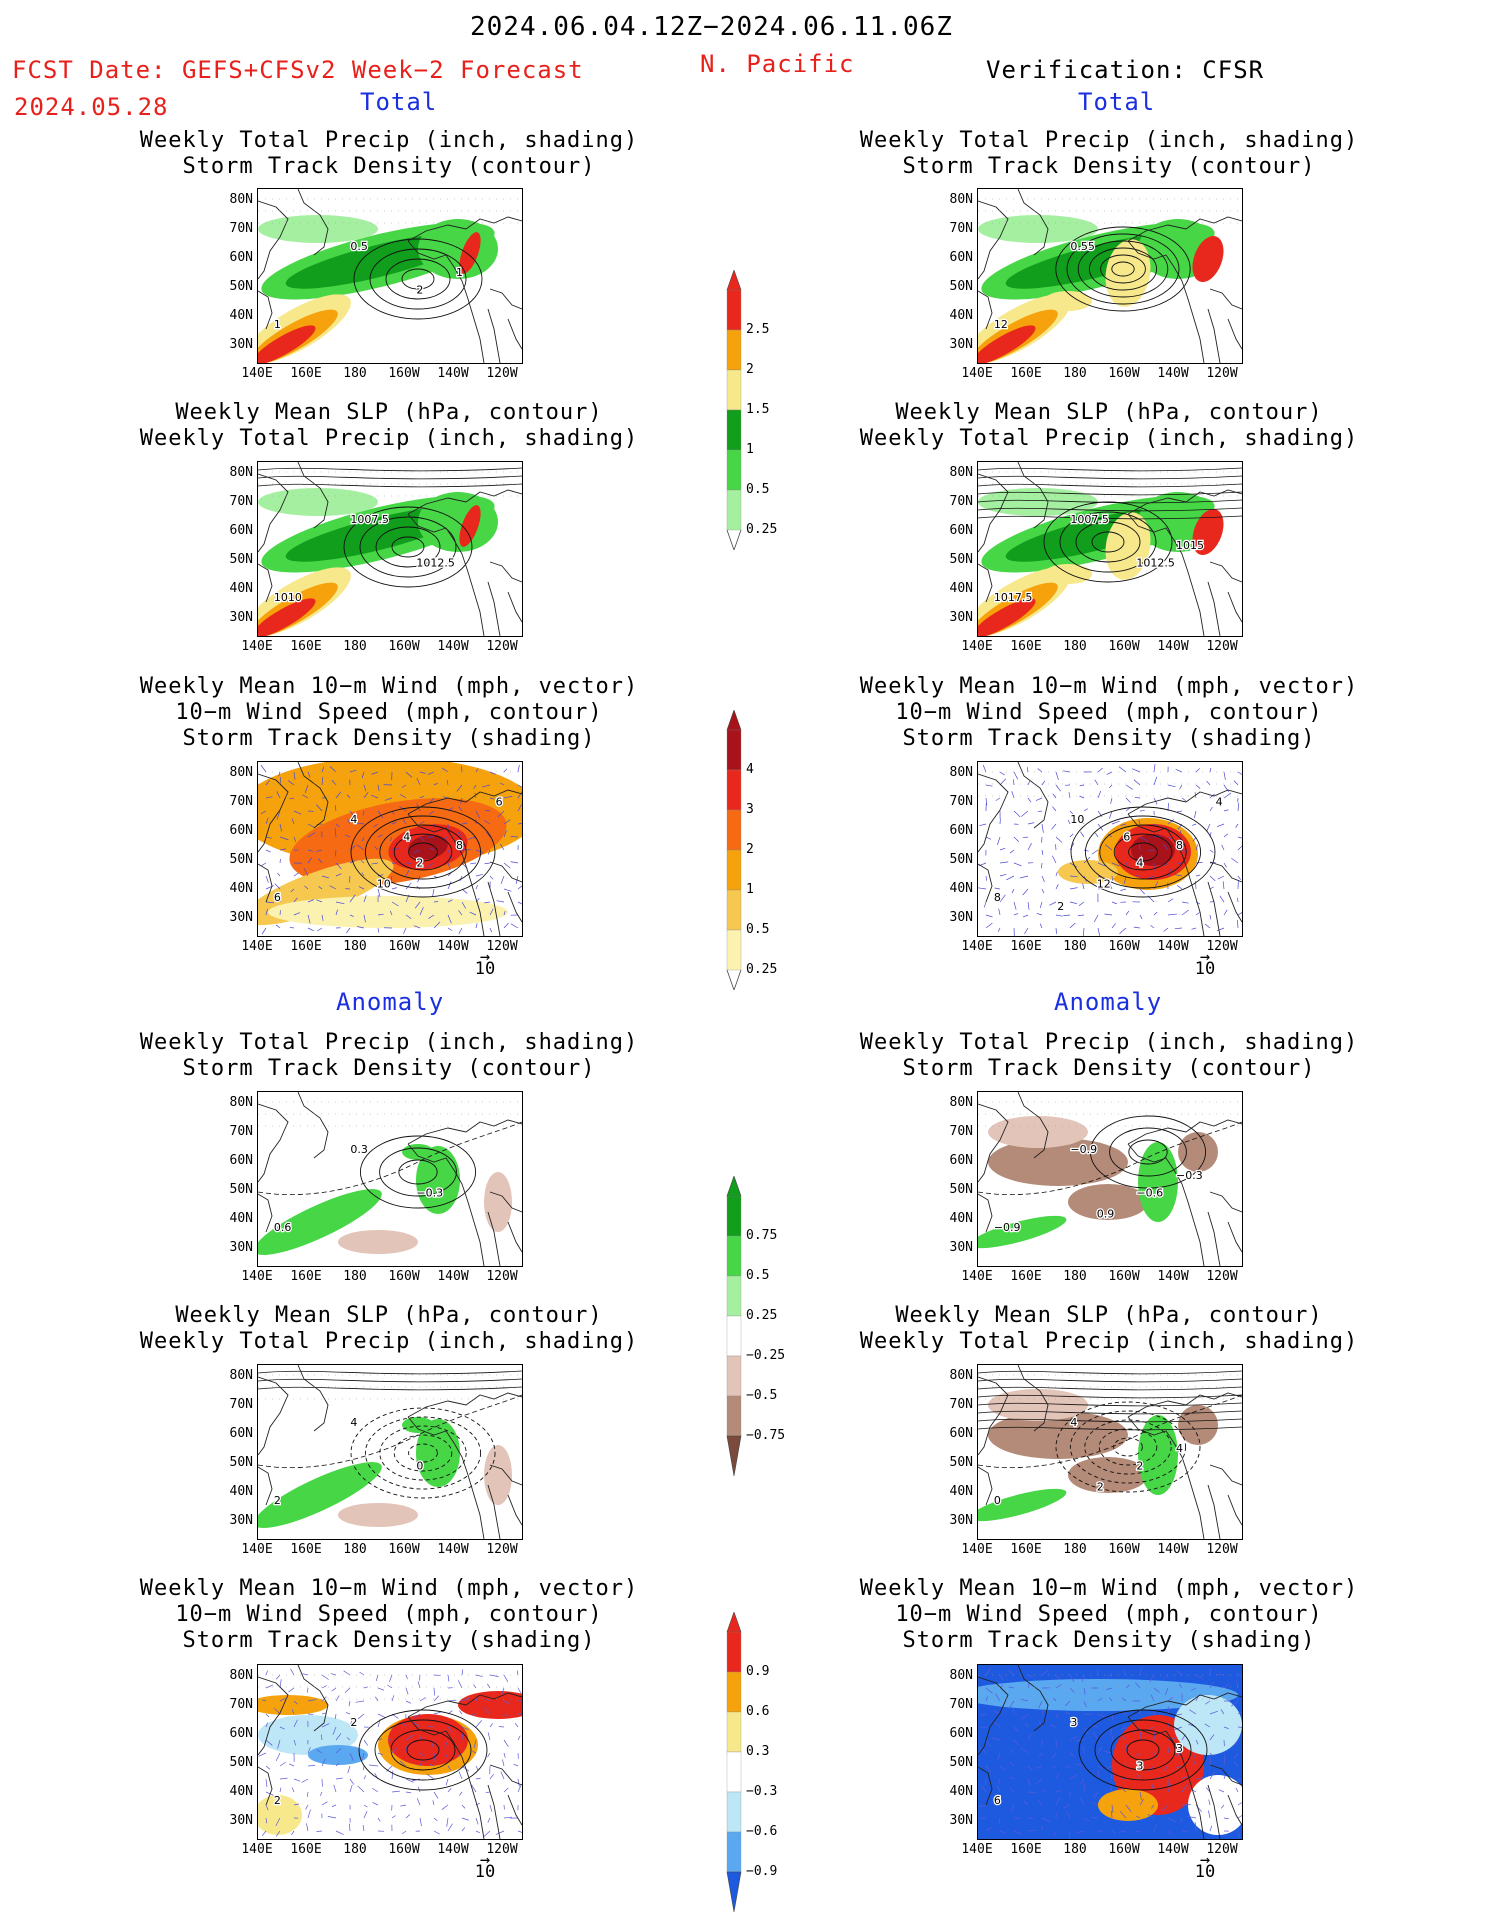 This screenshot has height=1932, width=1487. What do you see at coordinates (389, 1316) in the screenshot?
I see `panel-title-line: Weekly Mean SLP (hPa, contour)` at bounding box center [389, 1316].